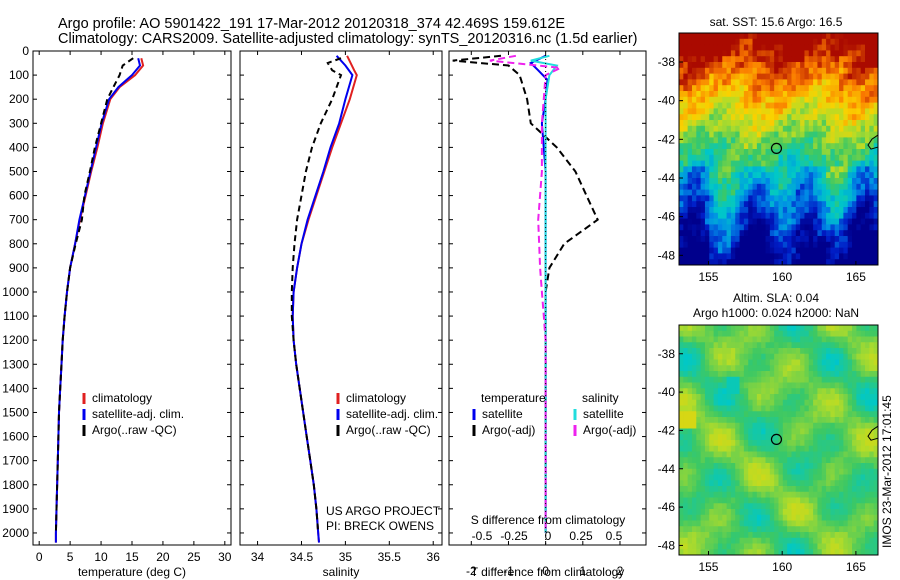  What do you see at coordinates (434, 557) in the screenshot?
I see `x-tick-label: 36` at bounding box center [434, 557].